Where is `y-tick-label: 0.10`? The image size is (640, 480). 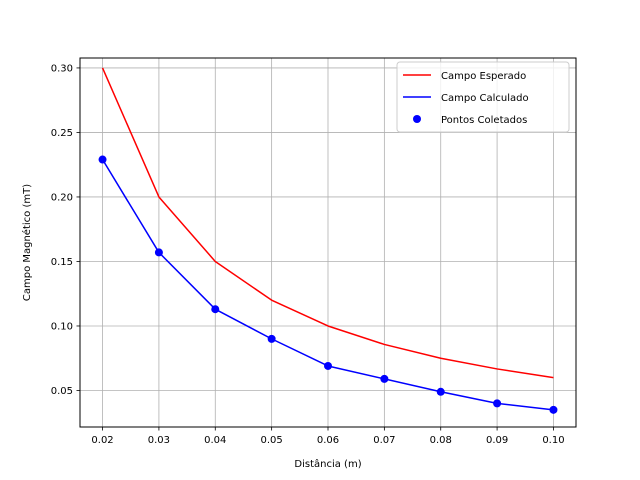
y-tick-label: 0.10 is located at coordinates (62, 326).